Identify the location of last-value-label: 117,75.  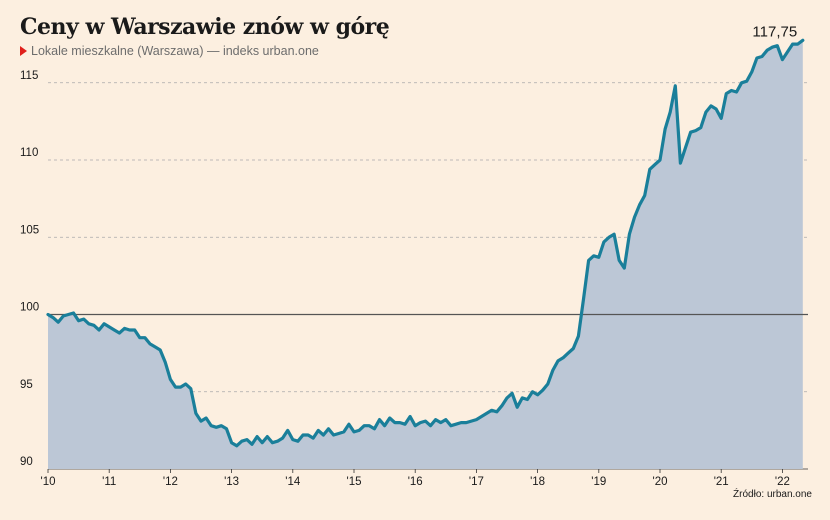
(774, 31).